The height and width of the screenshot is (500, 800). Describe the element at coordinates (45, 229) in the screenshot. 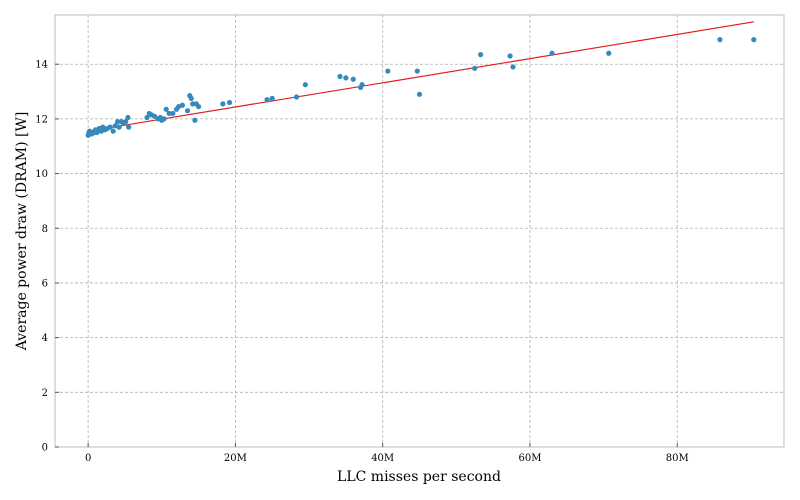

I see `y-tick-label: 8` at that location.